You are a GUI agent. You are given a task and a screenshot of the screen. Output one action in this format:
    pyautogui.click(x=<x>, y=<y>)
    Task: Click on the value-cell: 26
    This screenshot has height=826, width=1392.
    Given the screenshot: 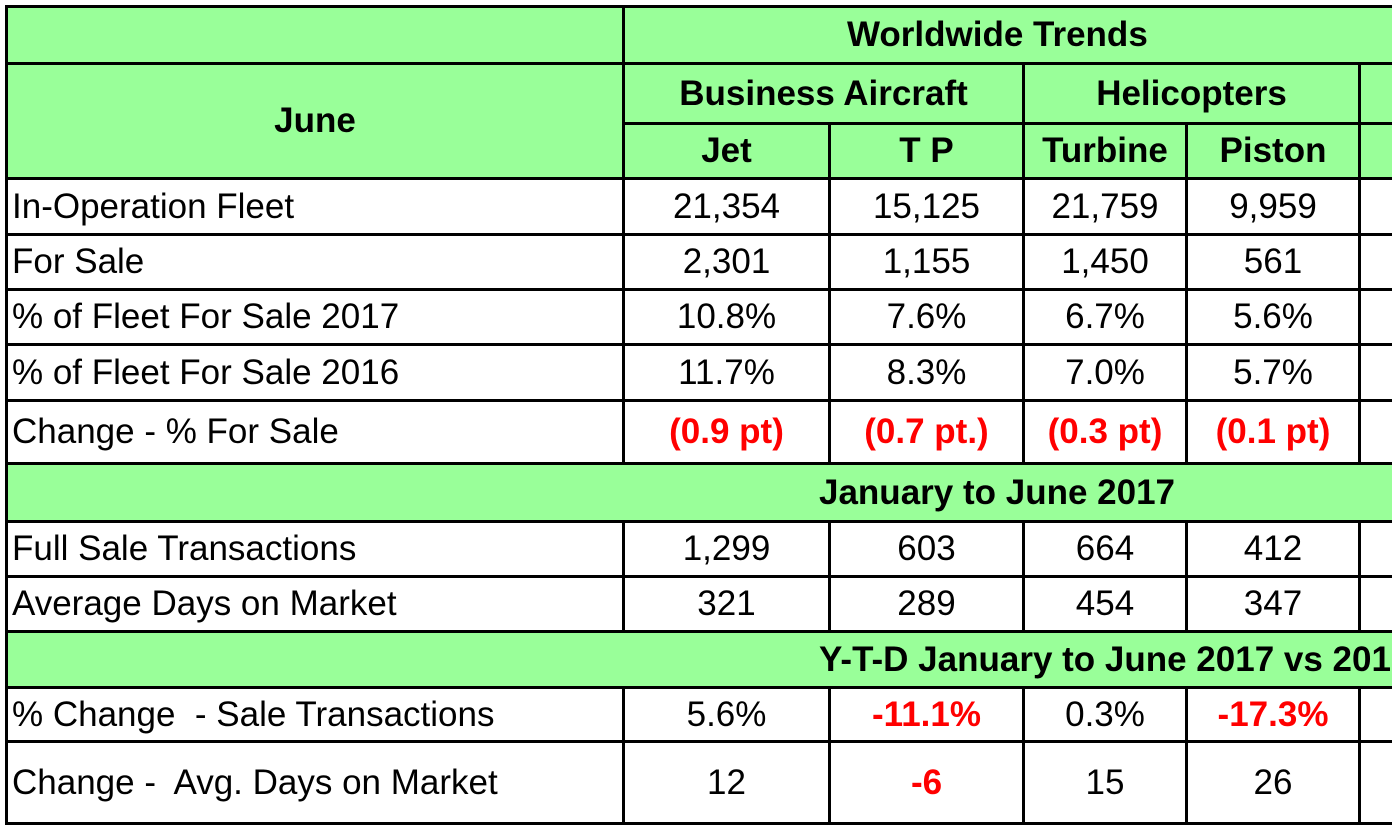 What is the action you would take?
    pyautogui.click(x=1273, y=782)
    